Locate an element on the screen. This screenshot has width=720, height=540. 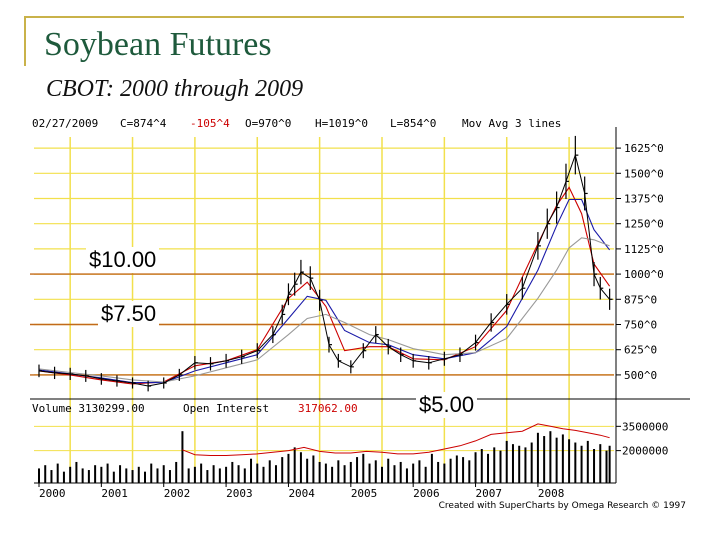
price-tick-label: 1250^0 is located at coordinates (644, 224).